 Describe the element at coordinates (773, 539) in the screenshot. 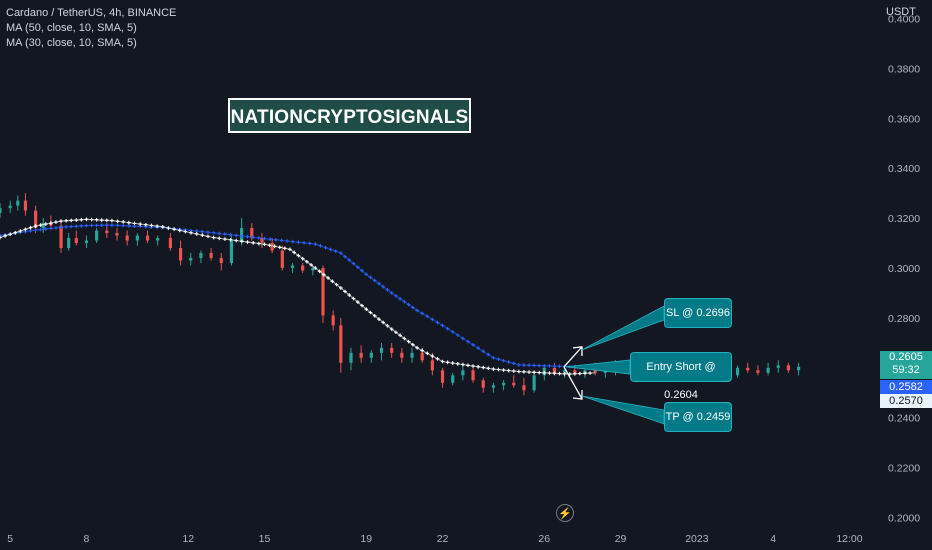

I see `x-tick-label: 4` at that location.